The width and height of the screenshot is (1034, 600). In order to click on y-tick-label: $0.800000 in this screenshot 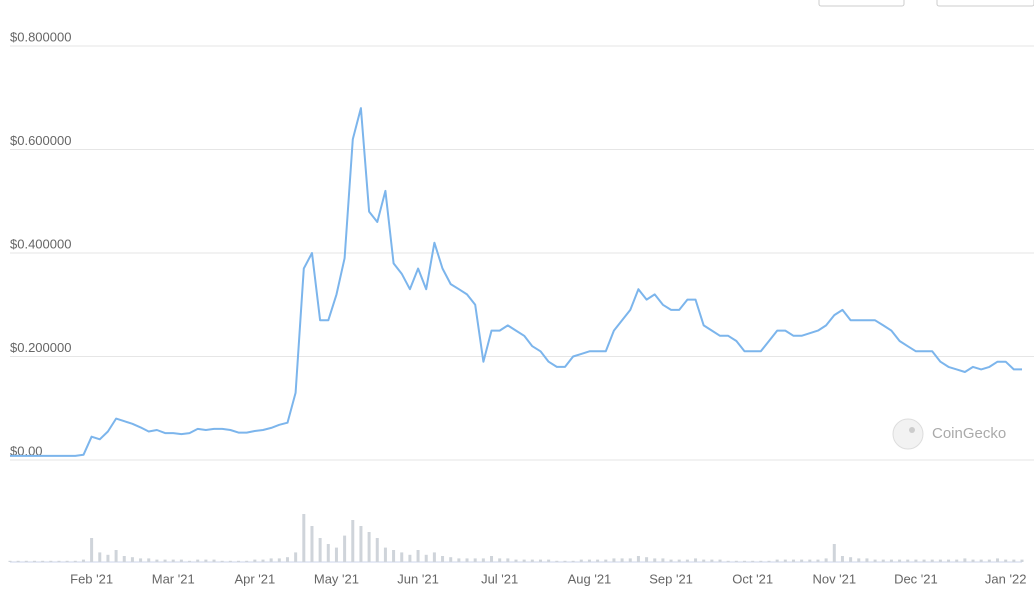, I will do `click(40, 36)`.